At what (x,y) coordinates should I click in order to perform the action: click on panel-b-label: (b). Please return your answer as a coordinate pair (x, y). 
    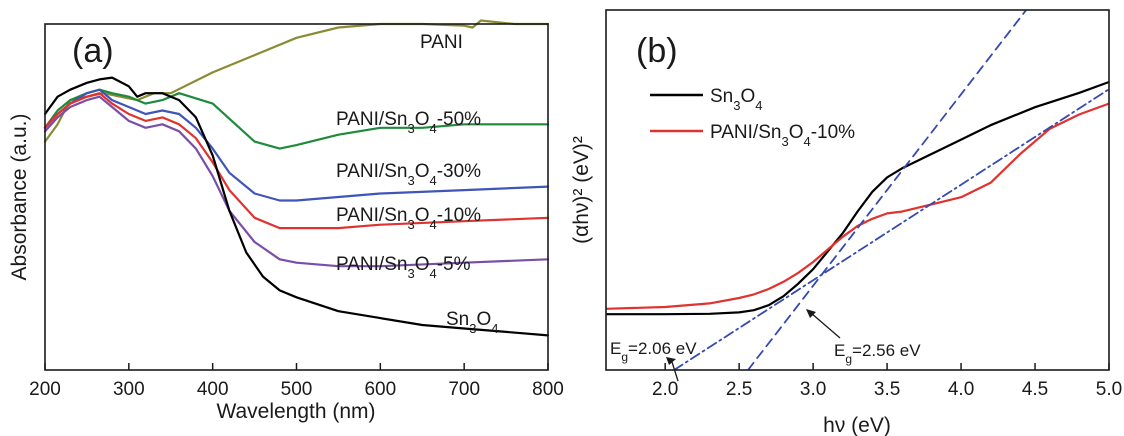
    Looking at the image, I should click on (657, 51).